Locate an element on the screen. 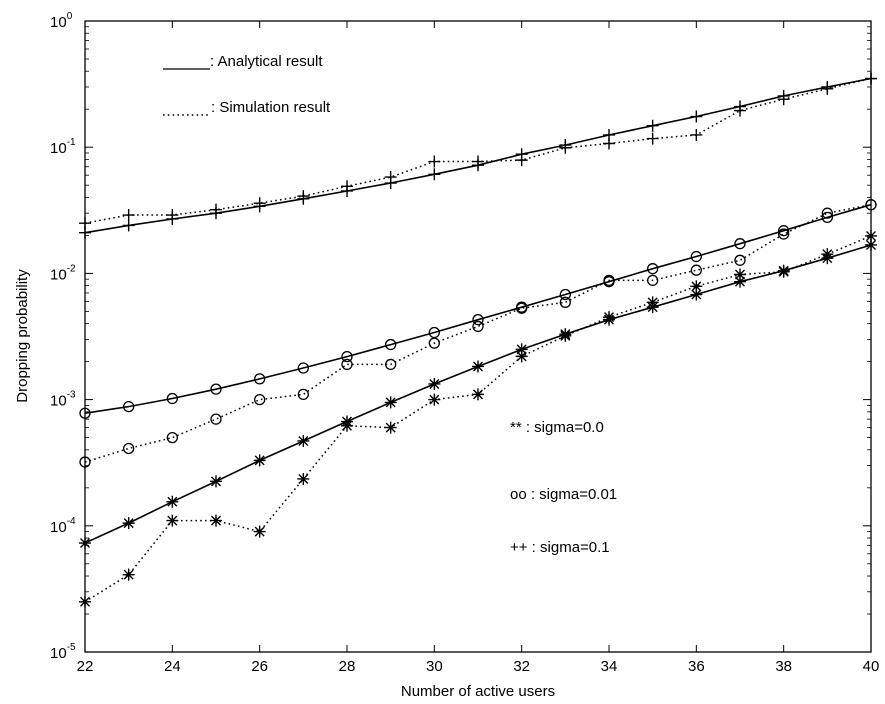 Image resolution: width=885 pixels, height=704 pixels. legend-simulation-label: : Simulation result is located at coordinates (271, 107).